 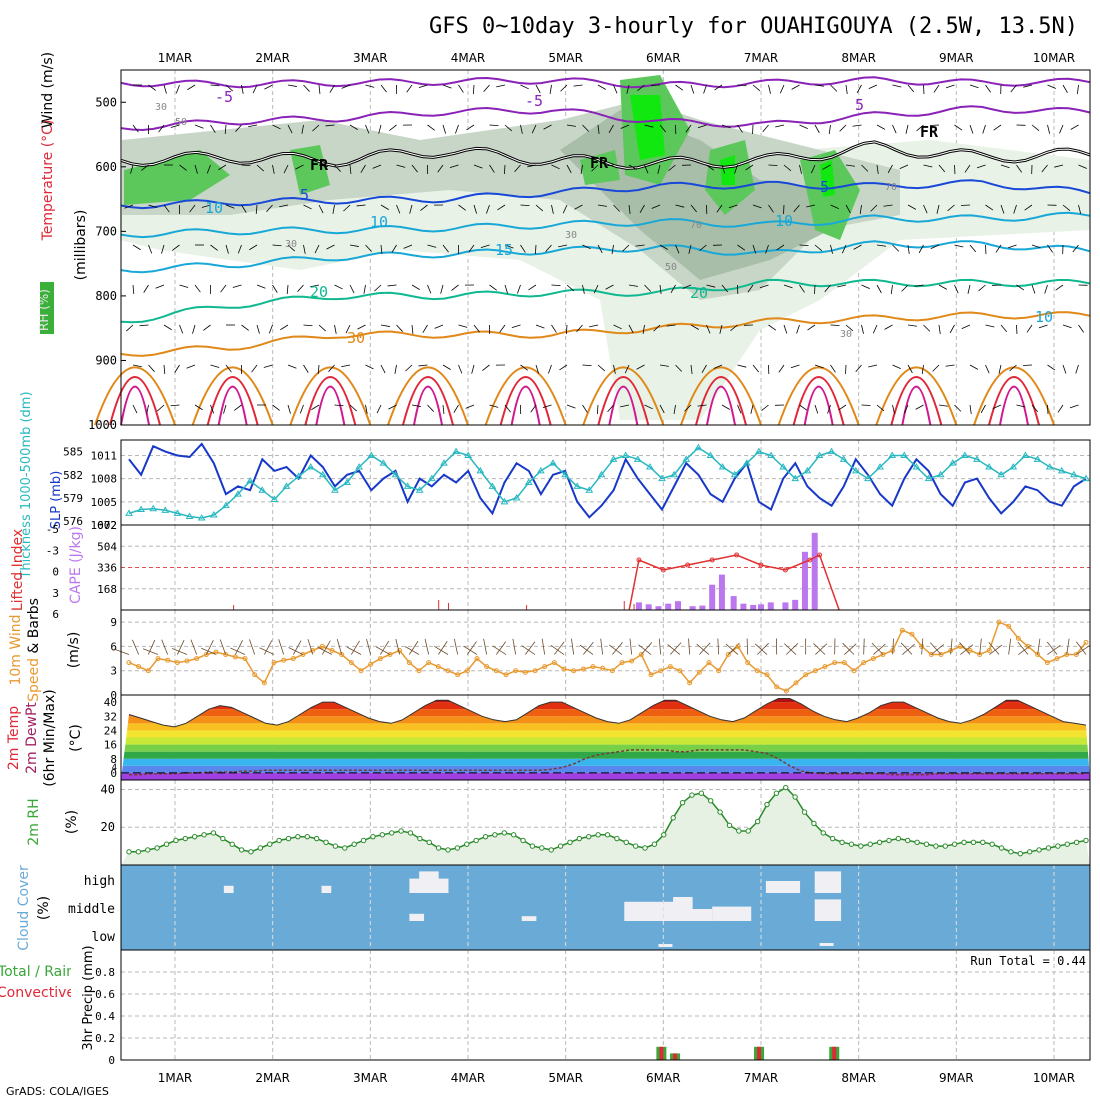 What do you see at coordinates (828, 882) in the screenshot?
I see `cloud-high` at bounding box center [828, 882].